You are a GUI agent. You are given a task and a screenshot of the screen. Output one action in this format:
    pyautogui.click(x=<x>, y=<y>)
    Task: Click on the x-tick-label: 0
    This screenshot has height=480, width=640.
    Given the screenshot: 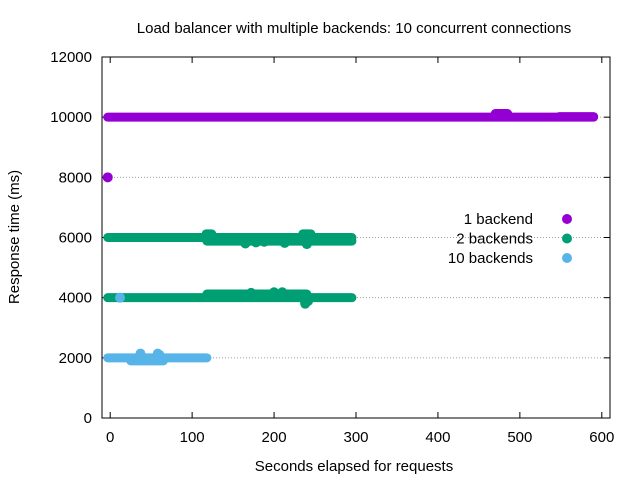 What is the action you would take?
    pyautogui.click(x=110, y=437)
    